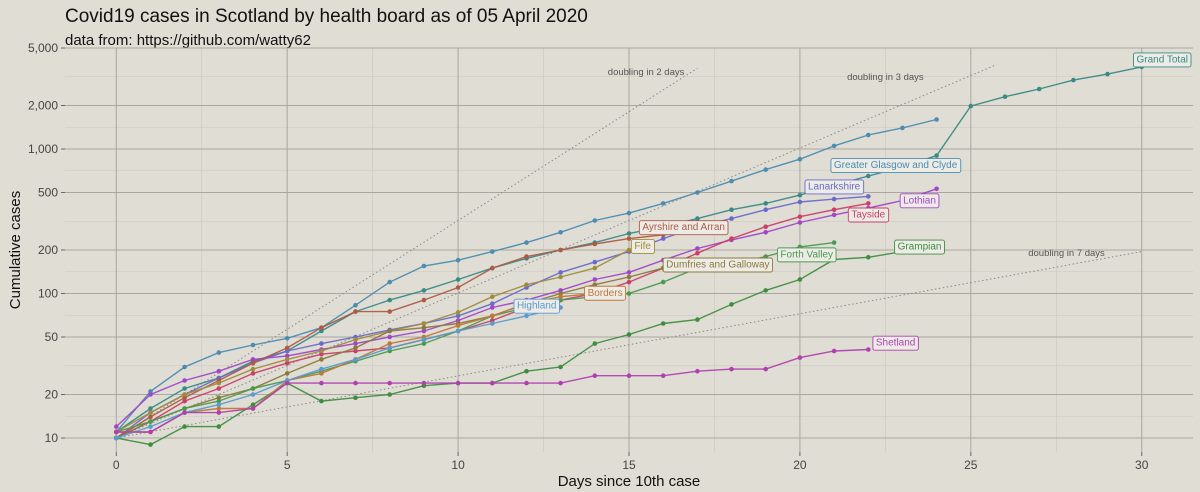 This screenshot has height=492, width=1200. I want to click on series-label-text: Forth Valley, so click(806, 254).